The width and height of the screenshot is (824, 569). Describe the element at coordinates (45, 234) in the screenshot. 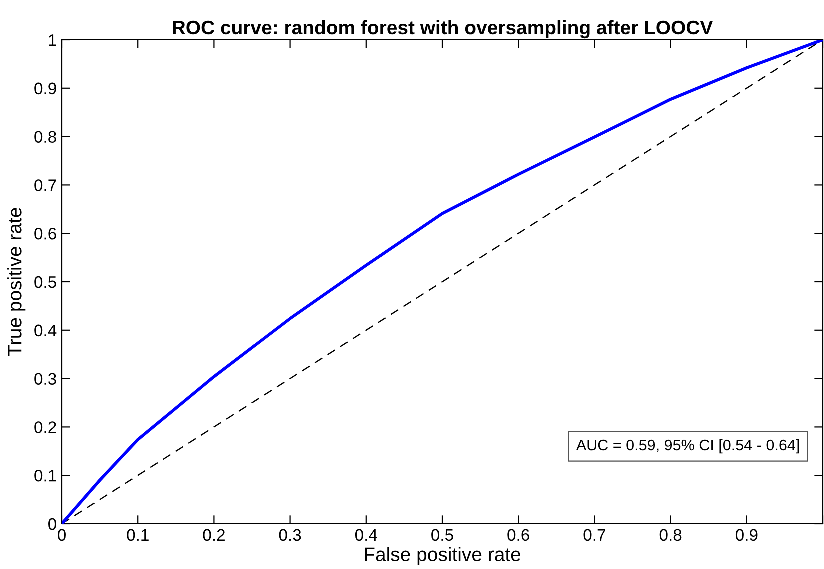

I see `y-tick-label: 0.6` at that location.